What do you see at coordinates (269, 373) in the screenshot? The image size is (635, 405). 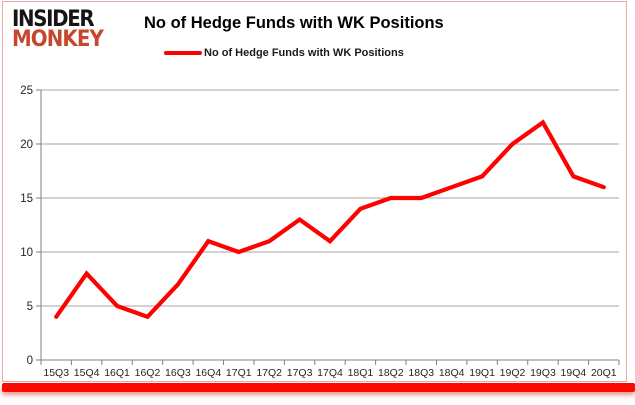 I see `x-tick-label: 17Q2` at bounding box center [269, 373].